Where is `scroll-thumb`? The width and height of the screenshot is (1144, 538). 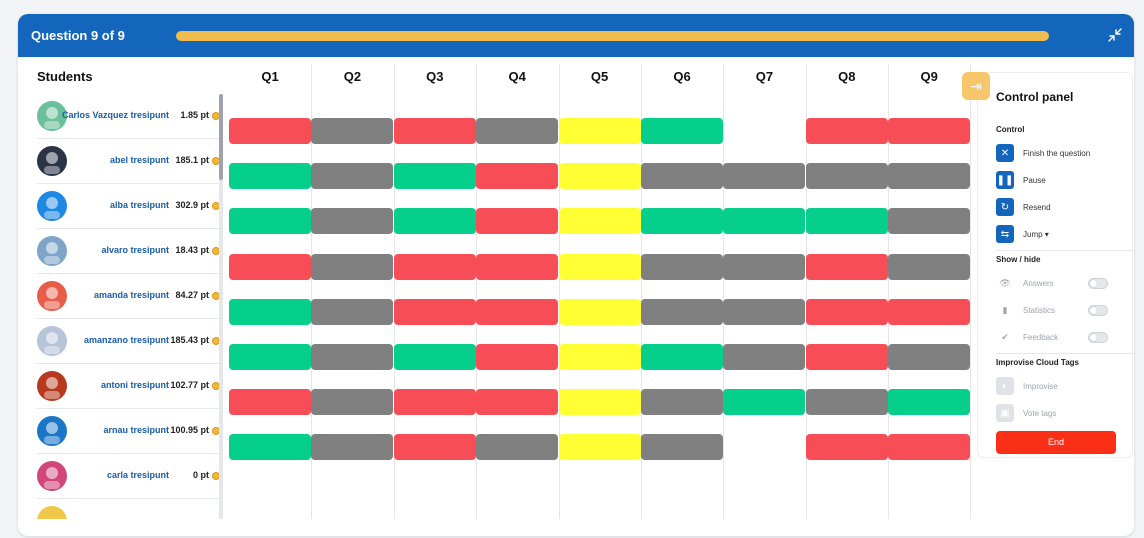
scroll-thumb is located at coordinates (221, 137).